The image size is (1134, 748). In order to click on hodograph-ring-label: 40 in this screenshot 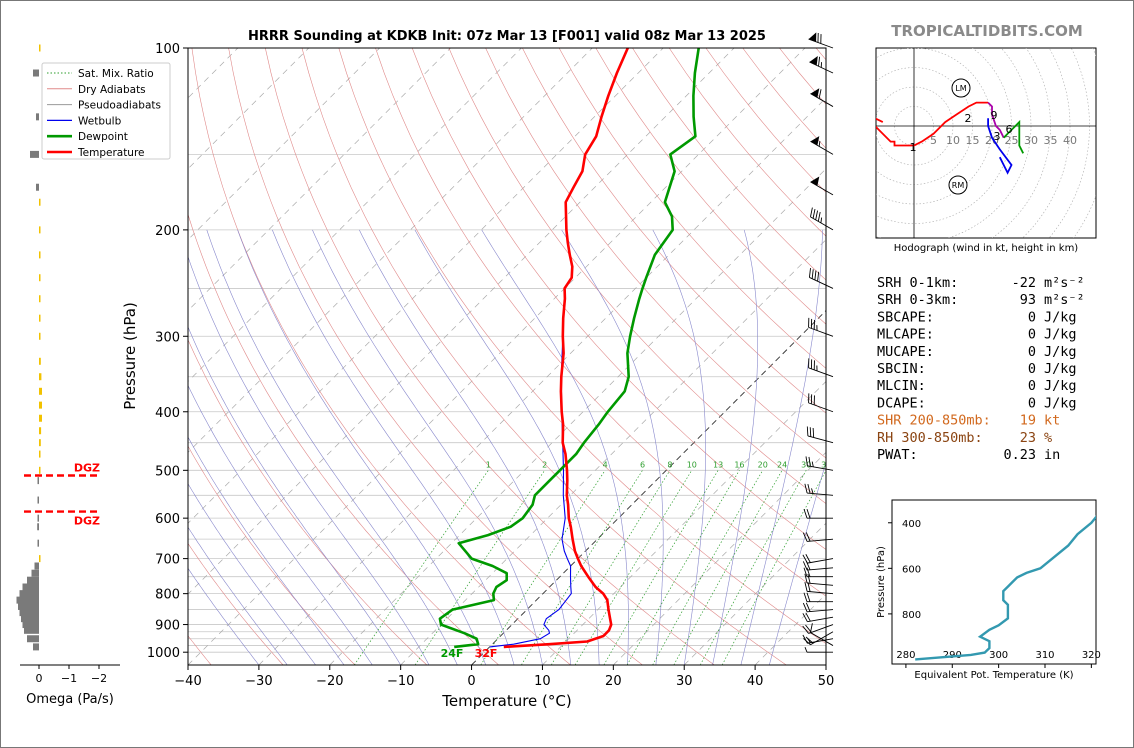, I will do `click(1070, 140)`.